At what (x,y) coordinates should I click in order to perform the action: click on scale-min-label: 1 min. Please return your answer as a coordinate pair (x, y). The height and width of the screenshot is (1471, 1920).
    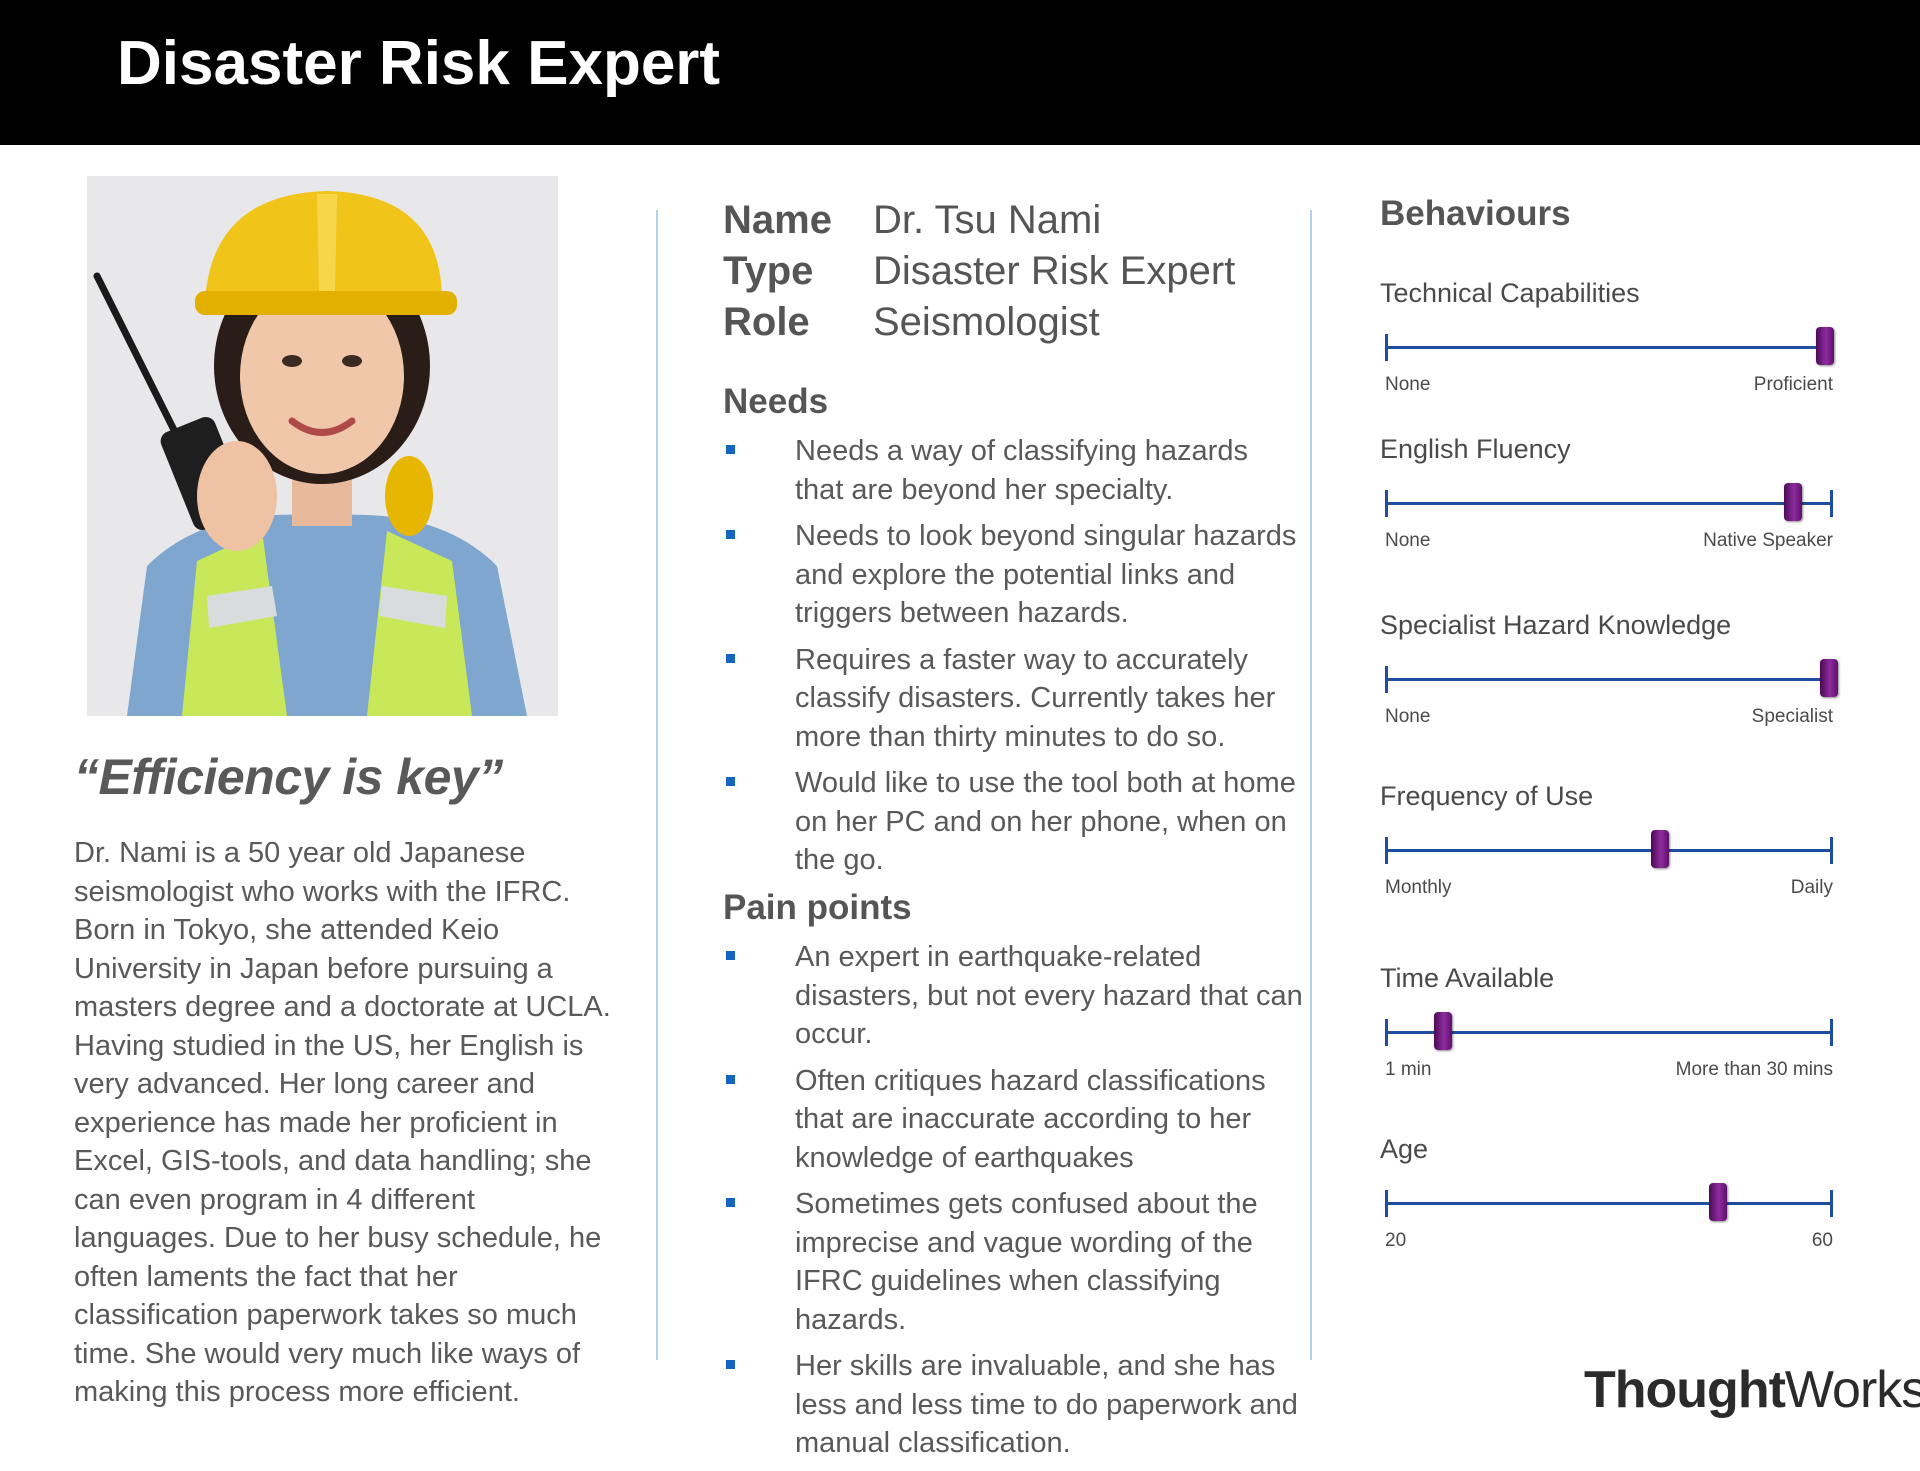
    Looking at the image, I should click on (1408, 1069).